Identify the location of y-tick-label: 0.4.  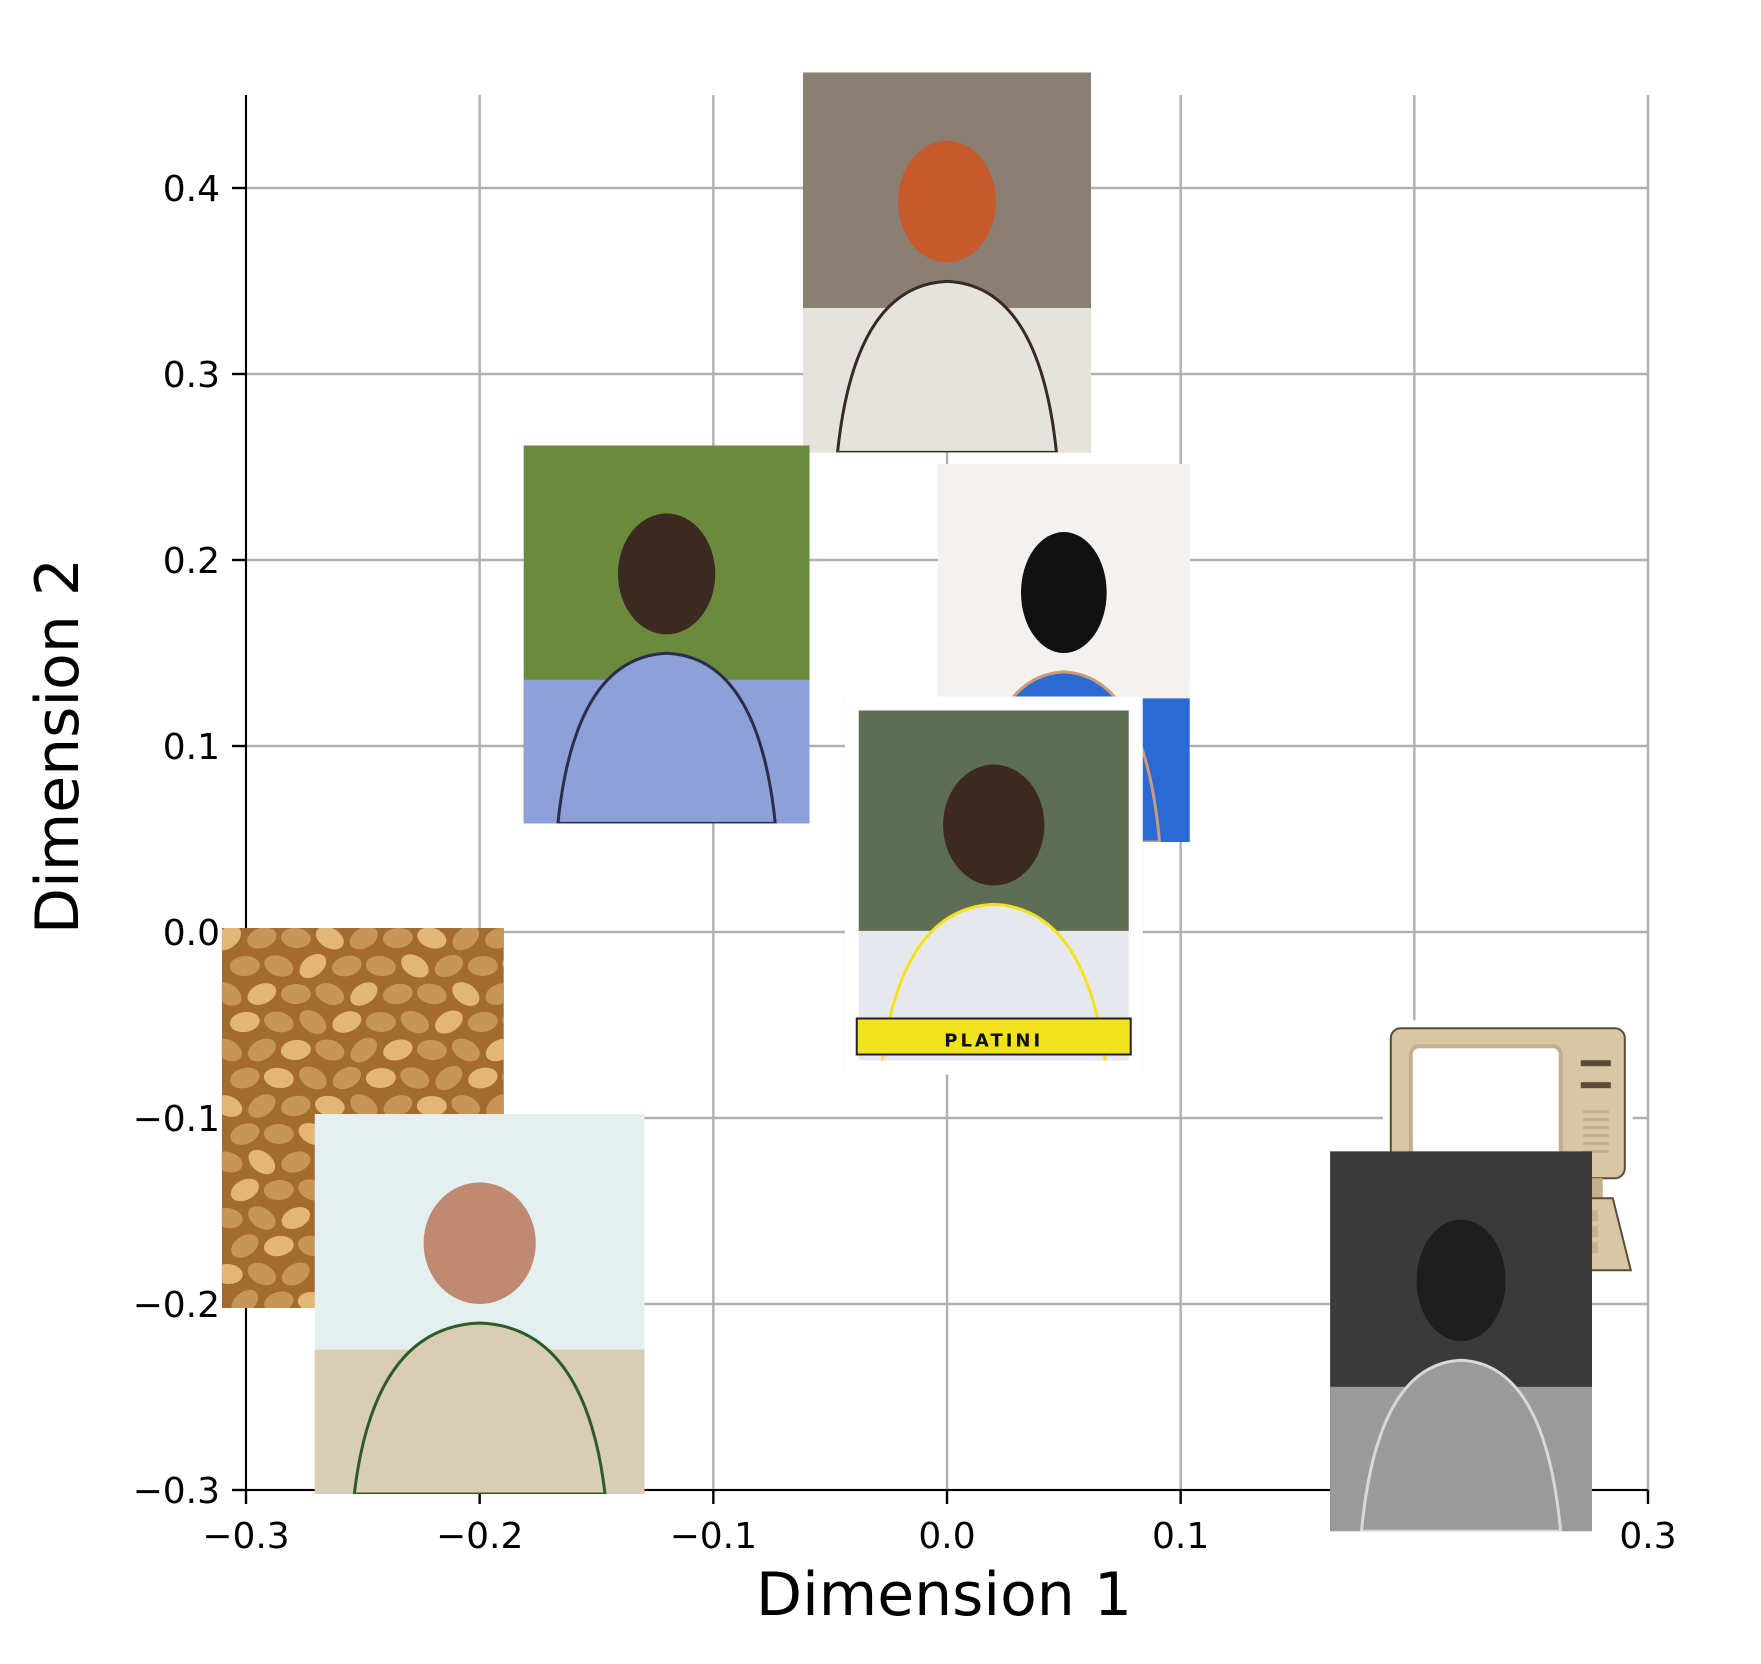
(191, 189).